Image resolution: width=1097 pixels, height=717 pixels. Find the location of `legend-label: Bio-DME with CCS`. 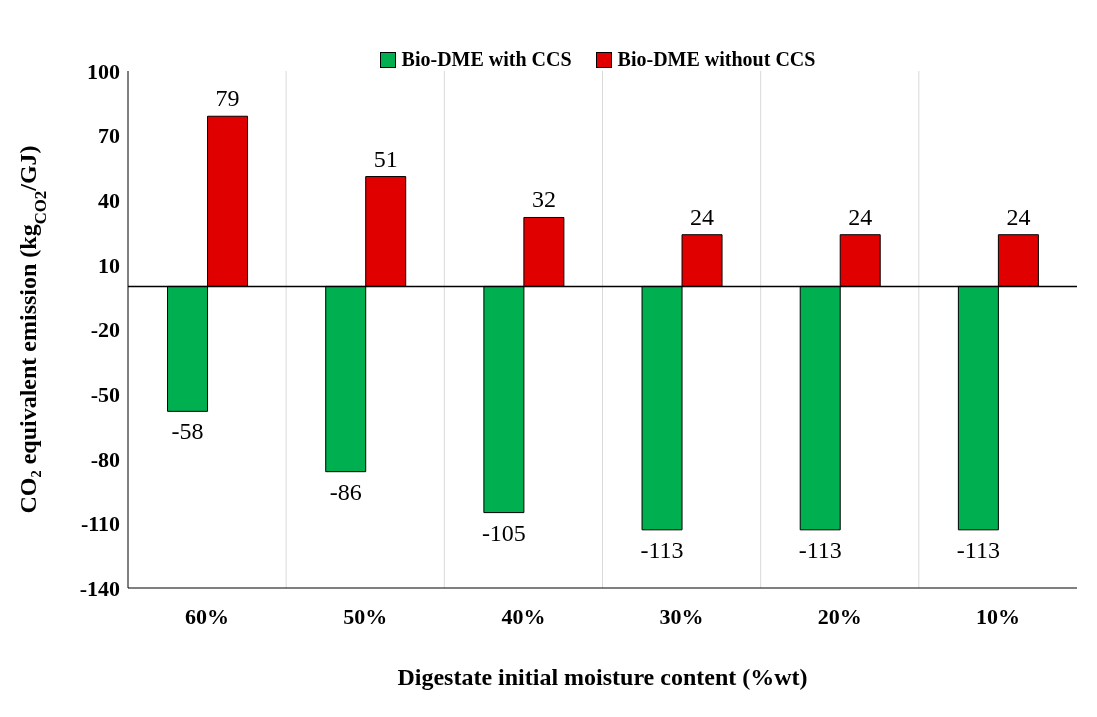

legend-label: Bio-DME with CCS is located at coordinates (486, 59).